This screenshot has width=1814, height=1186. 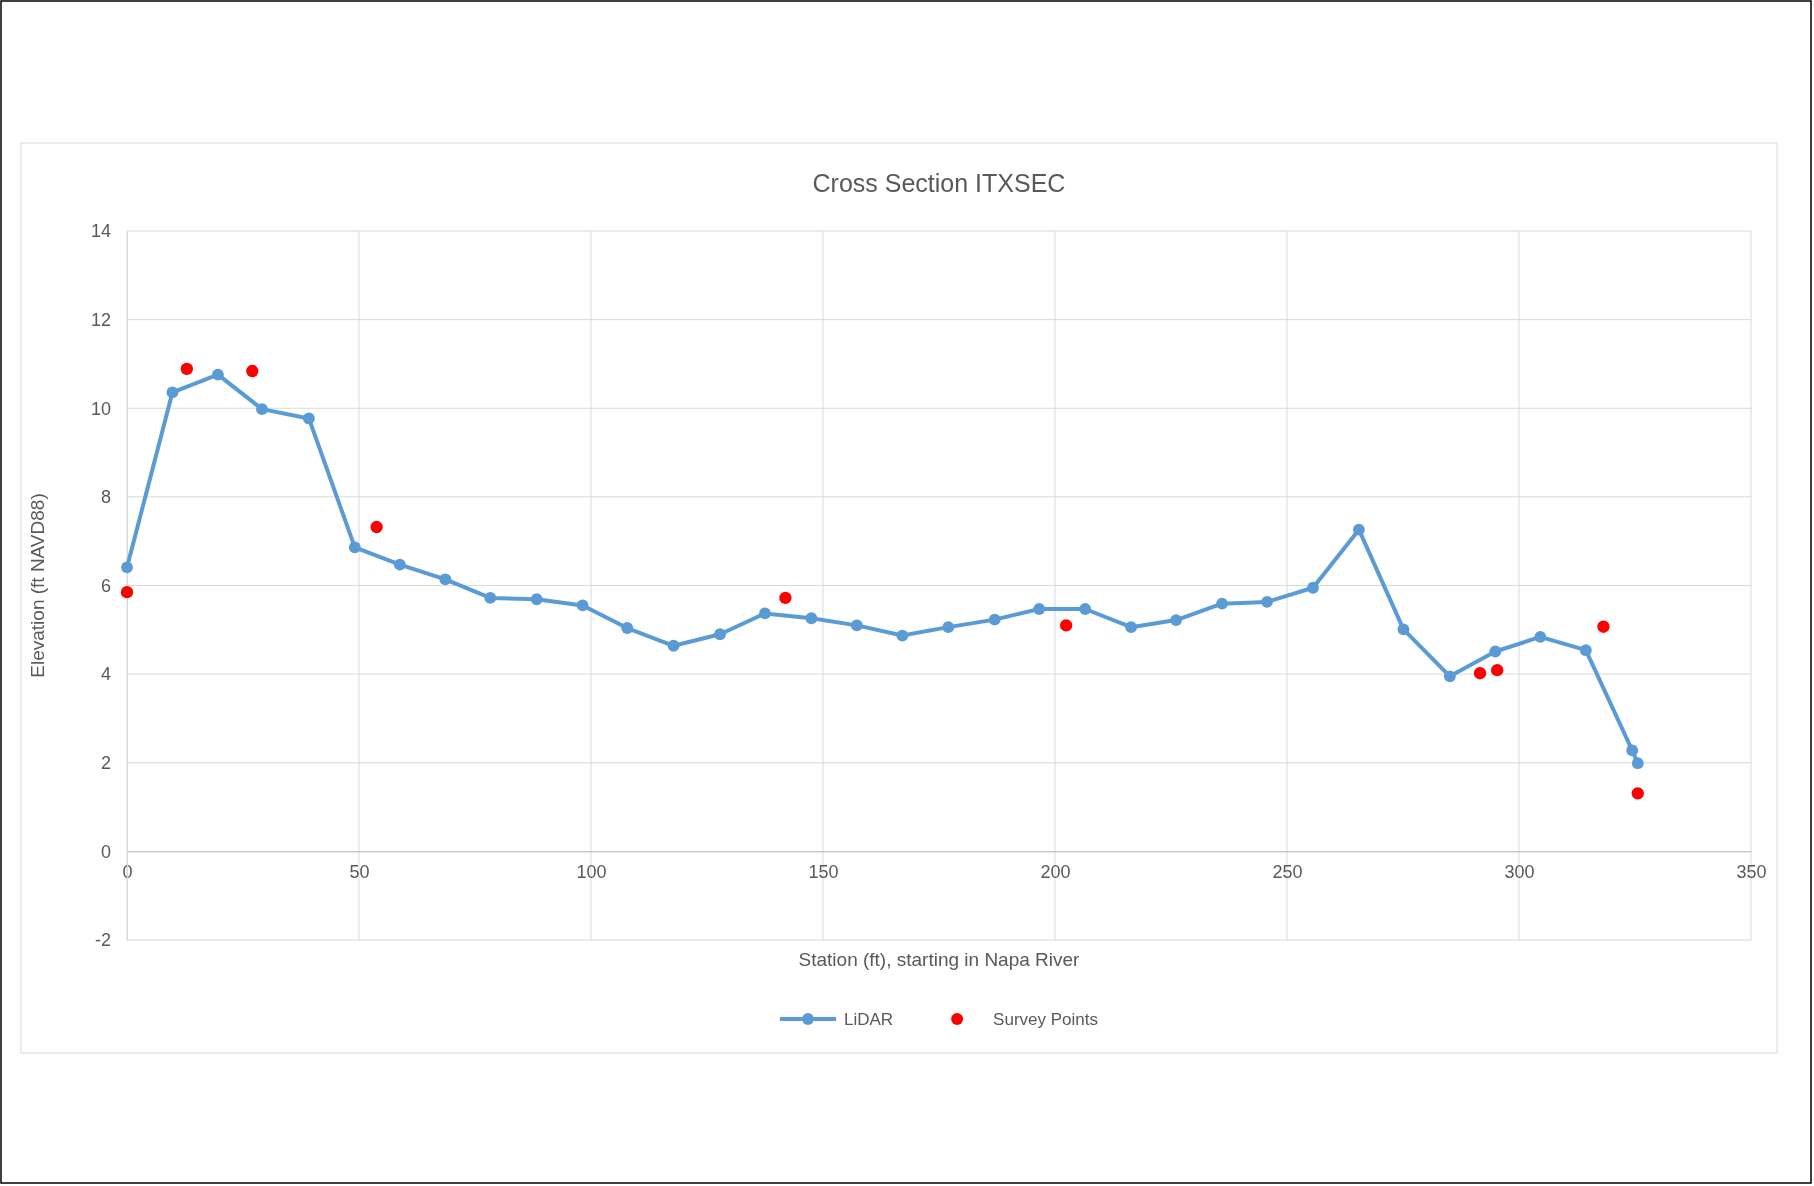 I want to click on x-tick-label: 150, so click(x=823, y=872).